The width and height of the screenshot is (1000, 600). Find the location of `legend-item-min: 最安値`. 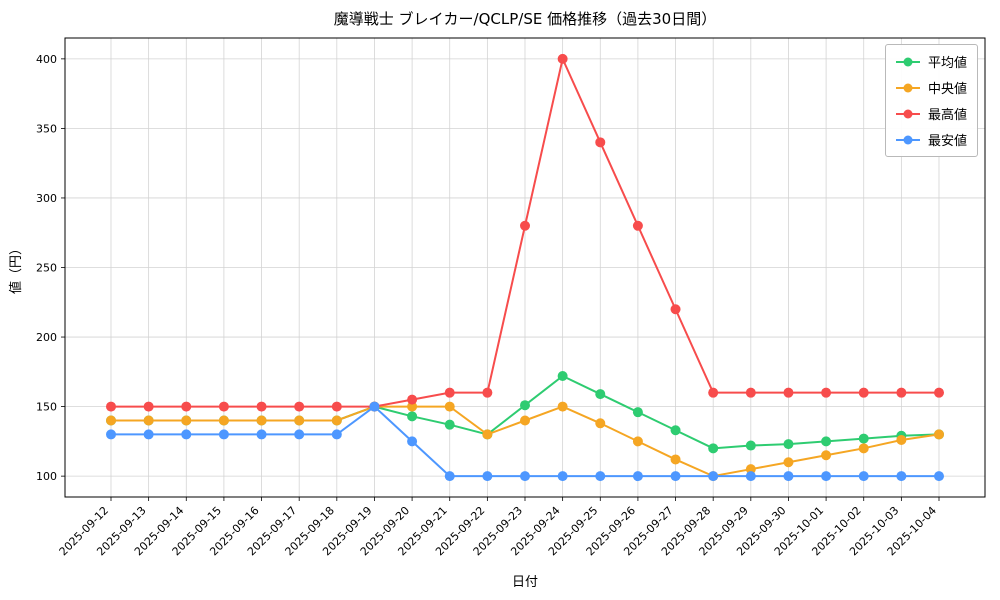

legend-item-min: 最安値 is located at coordinates (931, 139).